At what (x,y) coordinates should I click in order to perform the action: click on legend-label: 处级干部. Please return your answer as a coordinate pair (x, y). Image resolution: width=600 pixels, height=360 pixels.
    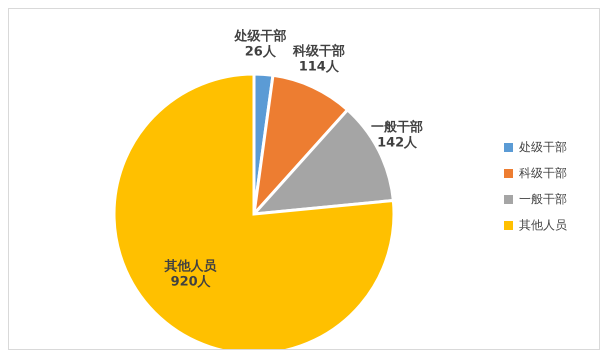
    Looking at the image, I should click on (543, 147).